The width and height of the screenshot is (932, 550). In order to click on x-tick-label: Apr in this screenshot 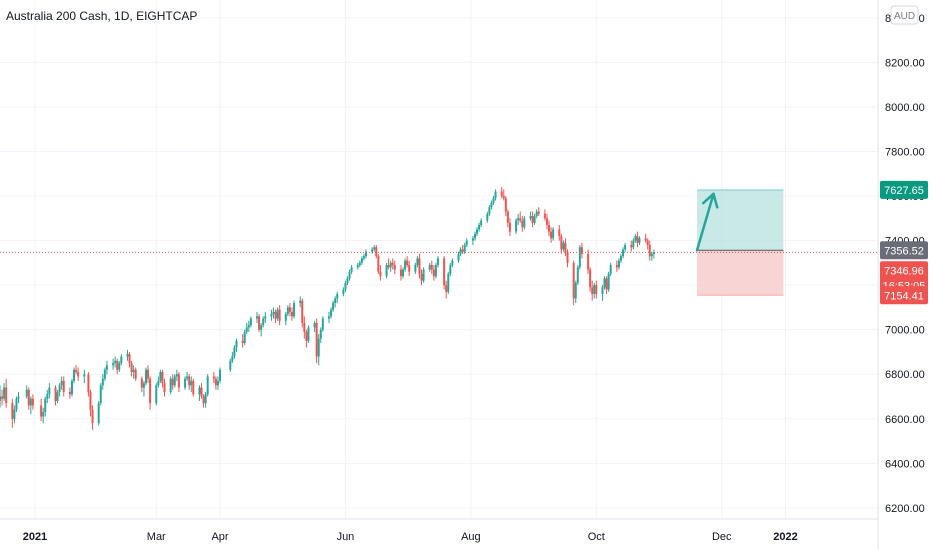, I will do `click(219, 537)`.